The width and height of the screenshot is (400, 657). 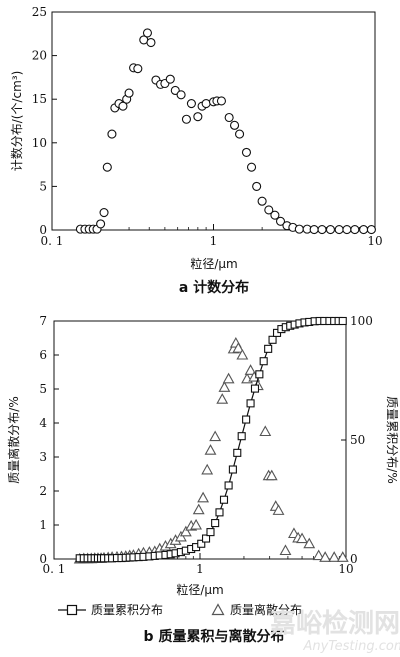 What do you see at coordinates (43, 559) in the screenshot?
I see `y-tick-label: 0` at bounding box center [43, 559].